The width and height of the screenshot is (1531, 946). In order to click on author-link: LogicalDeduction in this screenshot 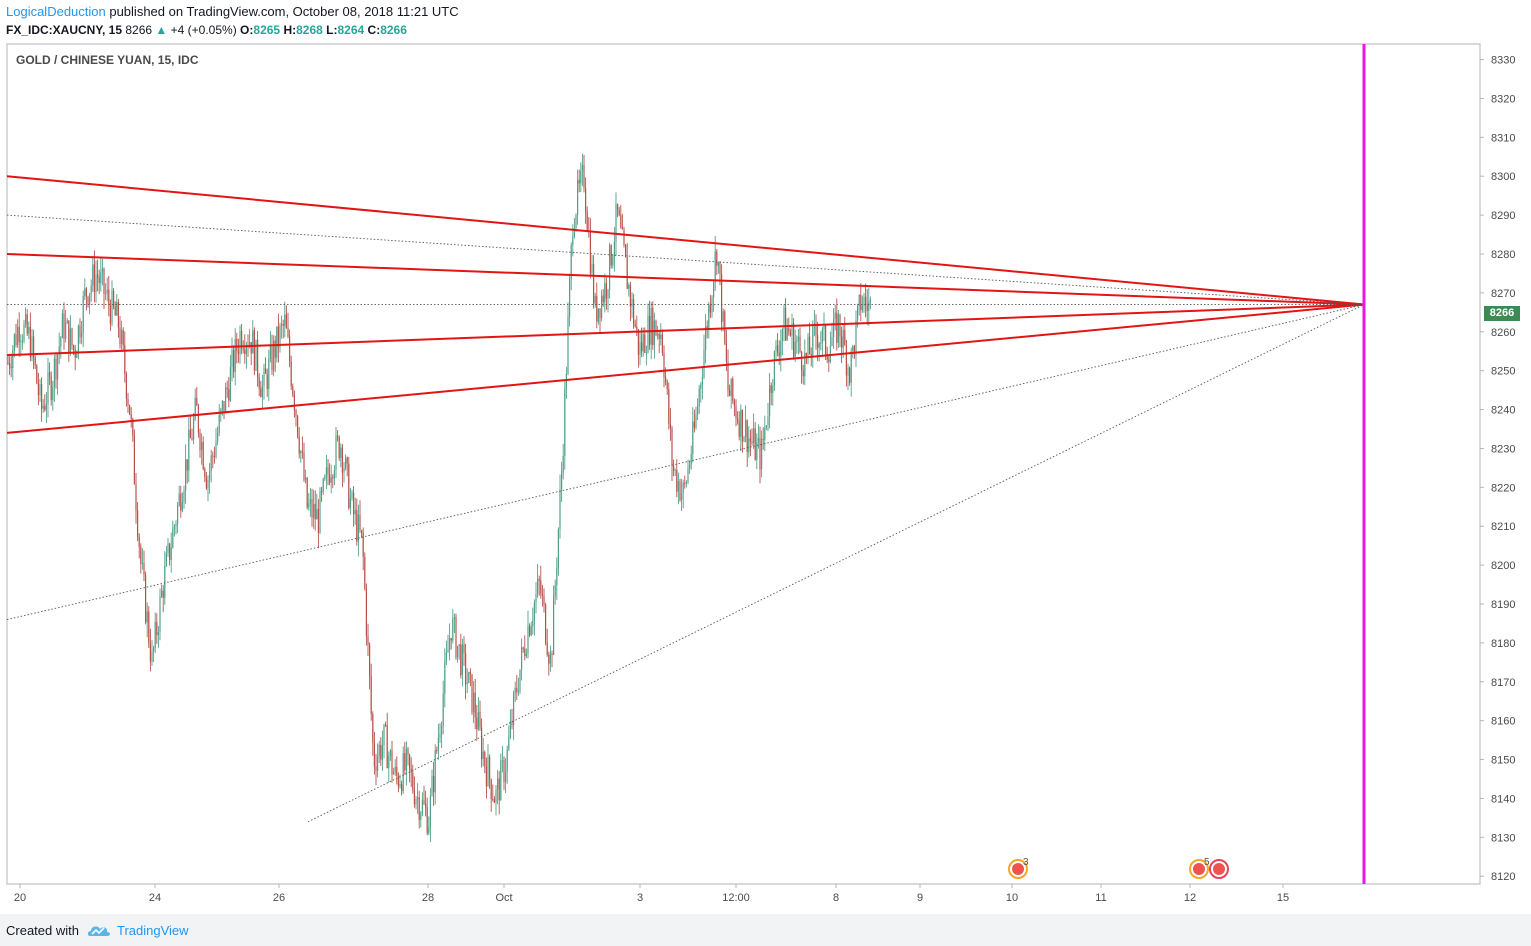, I will do `click(56, 11)`.